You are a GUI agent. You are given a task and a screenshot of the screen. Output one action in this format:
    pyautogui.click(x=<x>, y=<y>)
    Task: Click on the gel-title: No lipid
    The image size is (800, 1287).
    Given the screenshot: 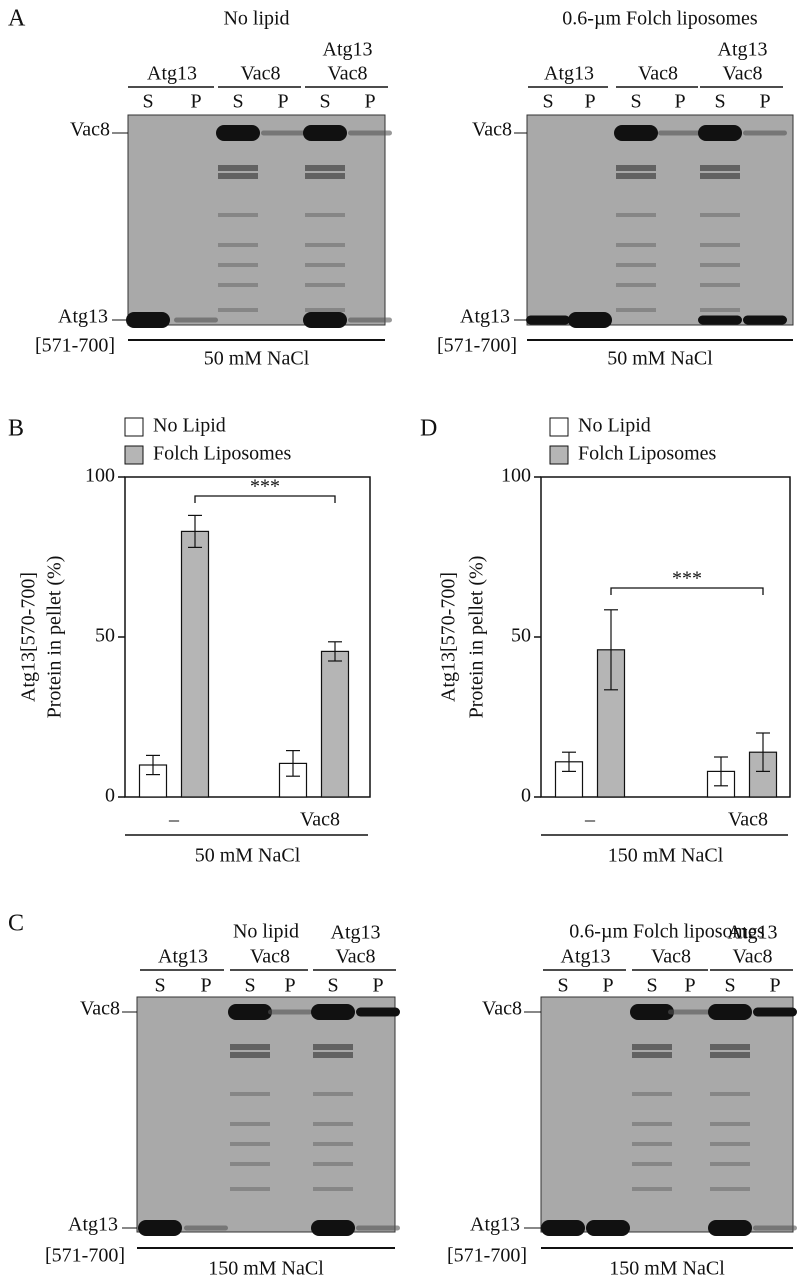 What is the action you would take?
    pyautogui.click(x=256, y=19)
    